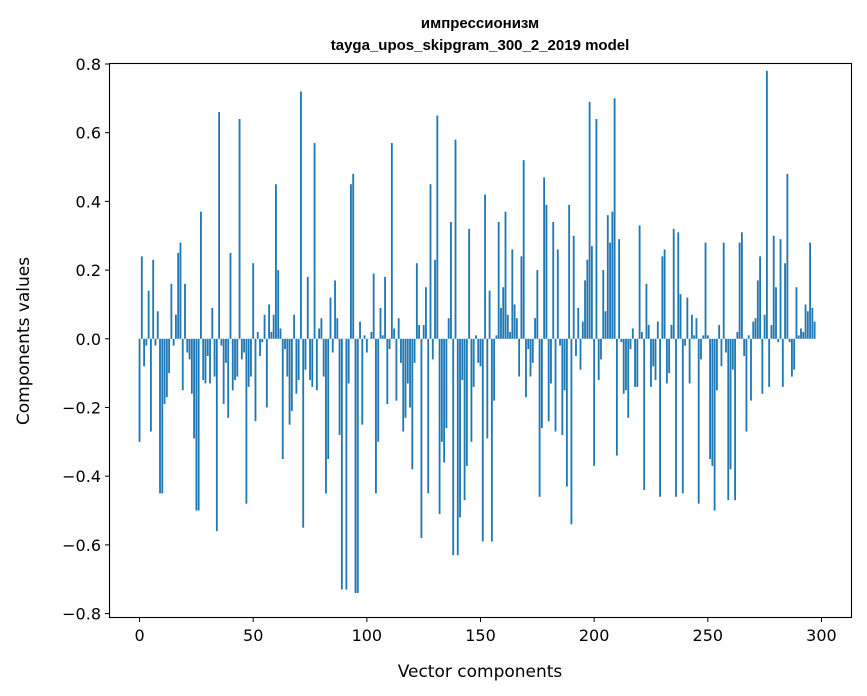  I want to click on chart-title-line-1: импрессионизм, so click(480, 23).